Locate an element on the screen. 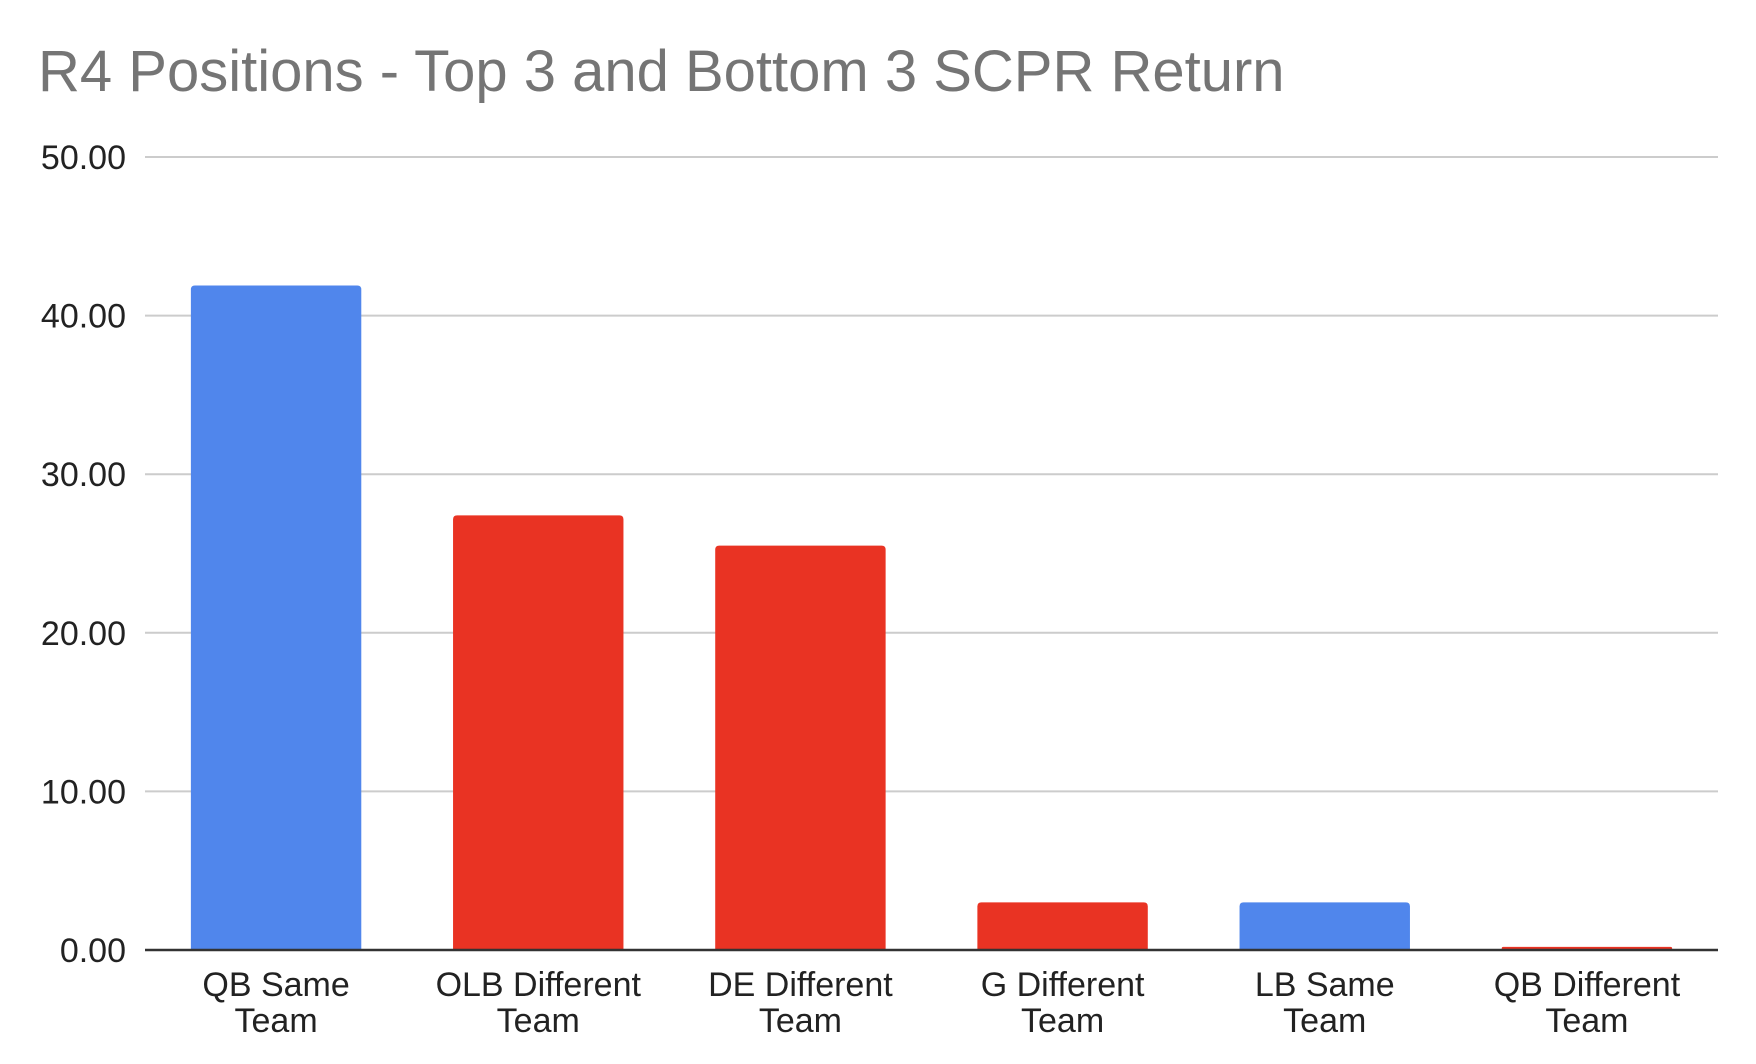 Image resolution: width=1756 pixels, height=1064 pixels. y-tick-label: 40.00 is located at coordinates (83, 317).